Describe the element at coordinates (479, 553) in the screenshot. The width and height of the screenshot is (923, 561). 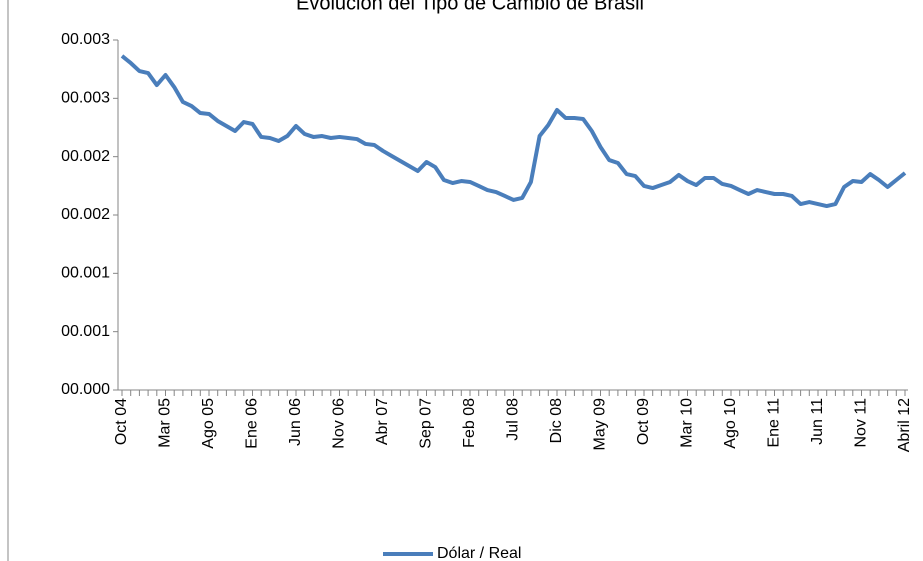
I see `legend-label: Dólar / Real` at that location.